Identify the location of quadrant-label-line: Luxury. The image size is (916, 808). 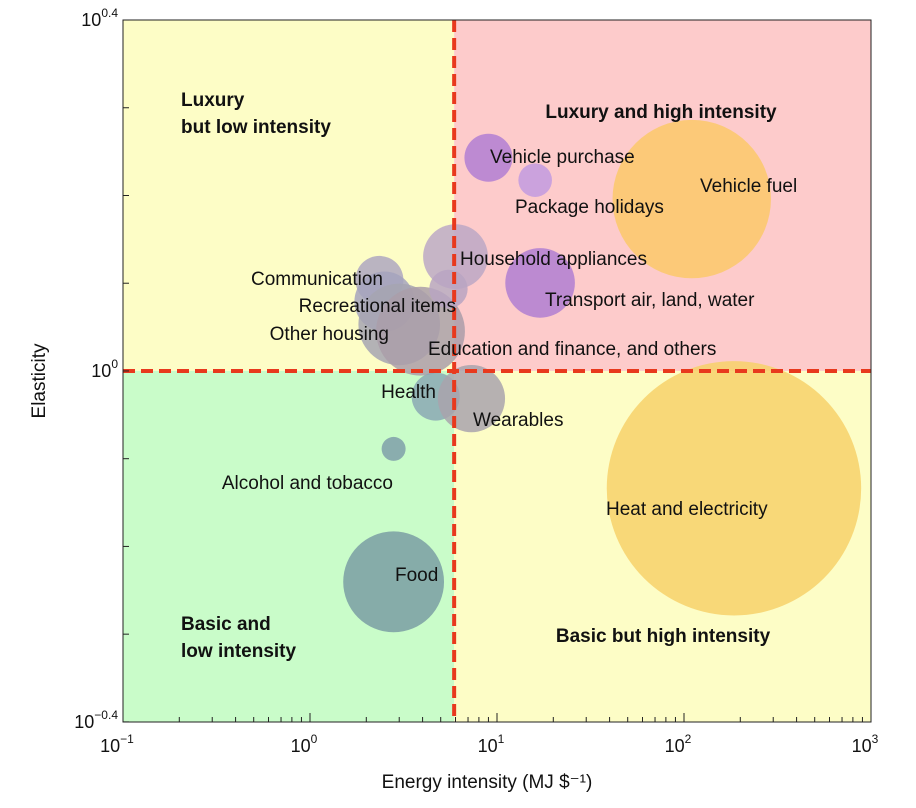
(213, 100).